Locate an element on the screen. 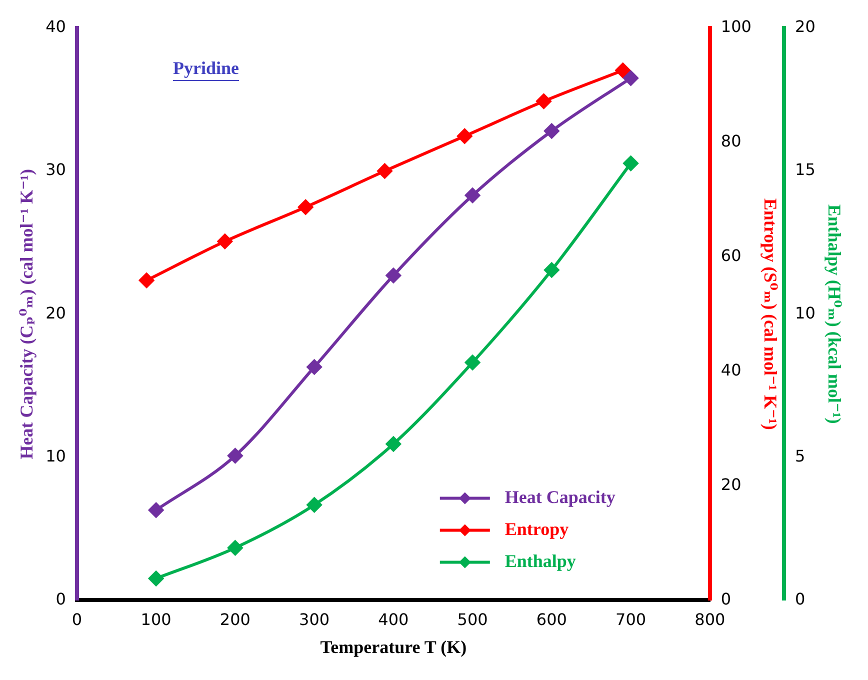 Image resolution: width=868 pixels, height=680 pixels. x-tick-label: 100 is located at coordinates (156, 619).